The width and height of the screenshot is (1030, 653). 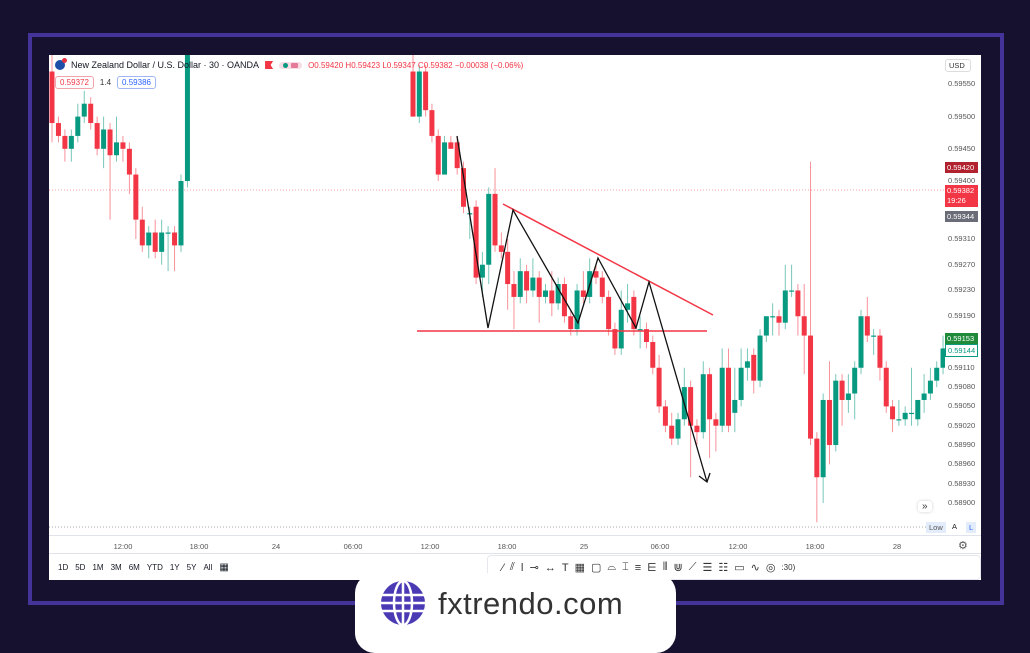 I want to click on buy-price-button: 0.59386, so click(x=136, y=82).